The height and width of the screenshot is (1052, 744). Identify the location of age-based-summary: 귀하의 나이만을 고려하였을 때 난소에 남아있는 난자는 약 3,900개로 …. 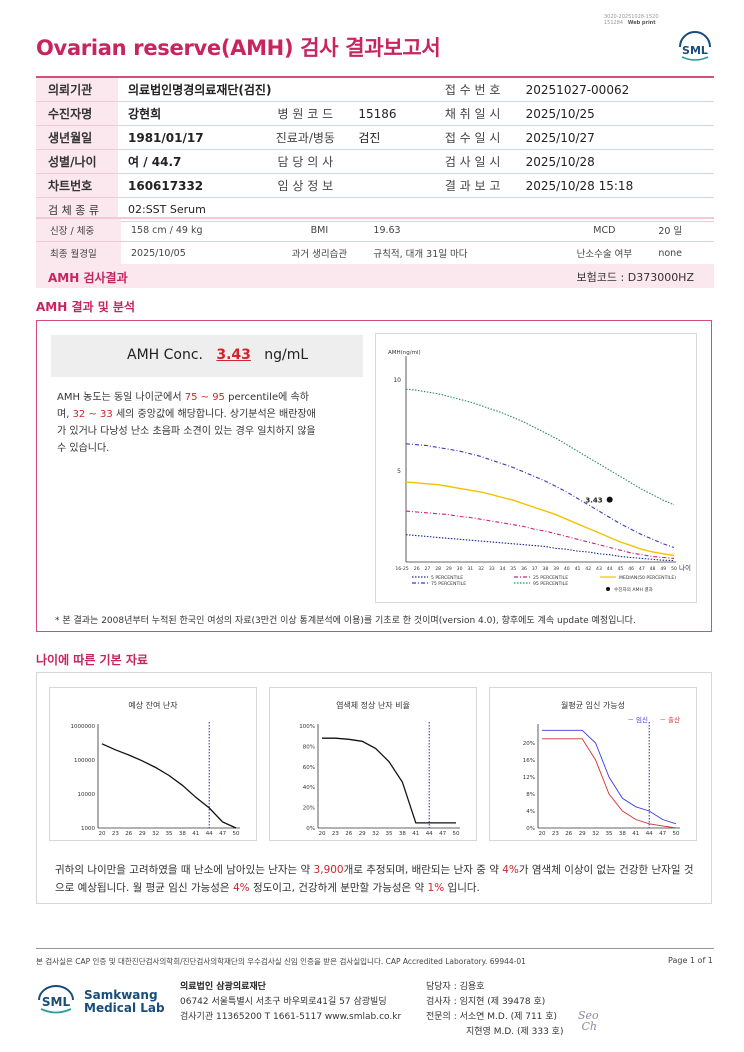
(374, 879).